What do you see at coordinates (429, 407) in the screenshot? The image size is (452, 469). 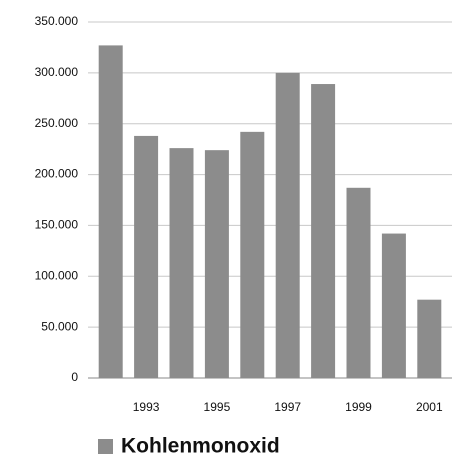 I see `x-tick-label: 2001` at bounding box center [429, 407].